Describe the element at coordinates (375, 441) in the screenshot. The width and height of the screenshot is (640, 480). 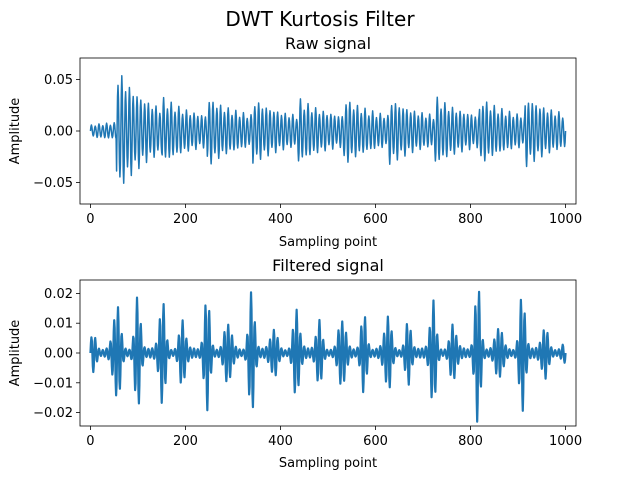
I see `filtered-signal-x-tick-label: 600` at that location.